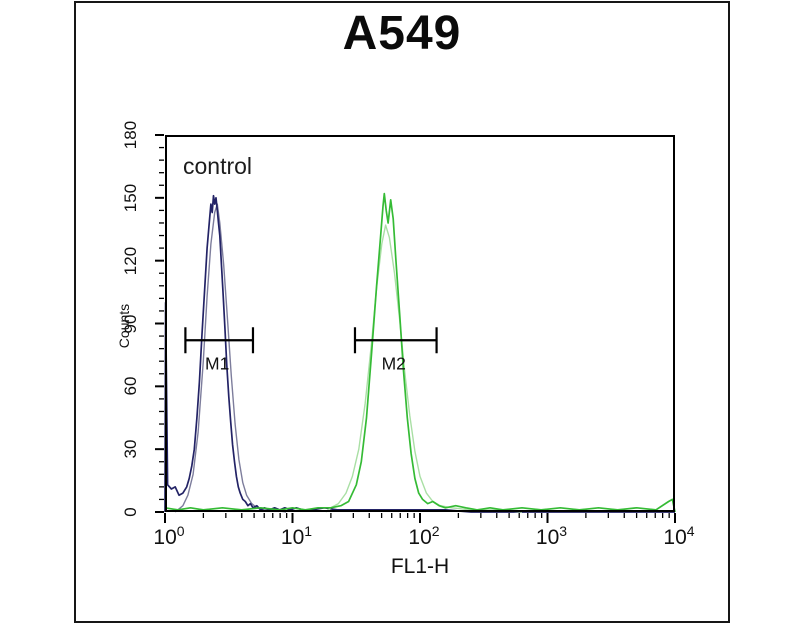  I want to click on x-axis-label: FL1-H, so click(420, 566).